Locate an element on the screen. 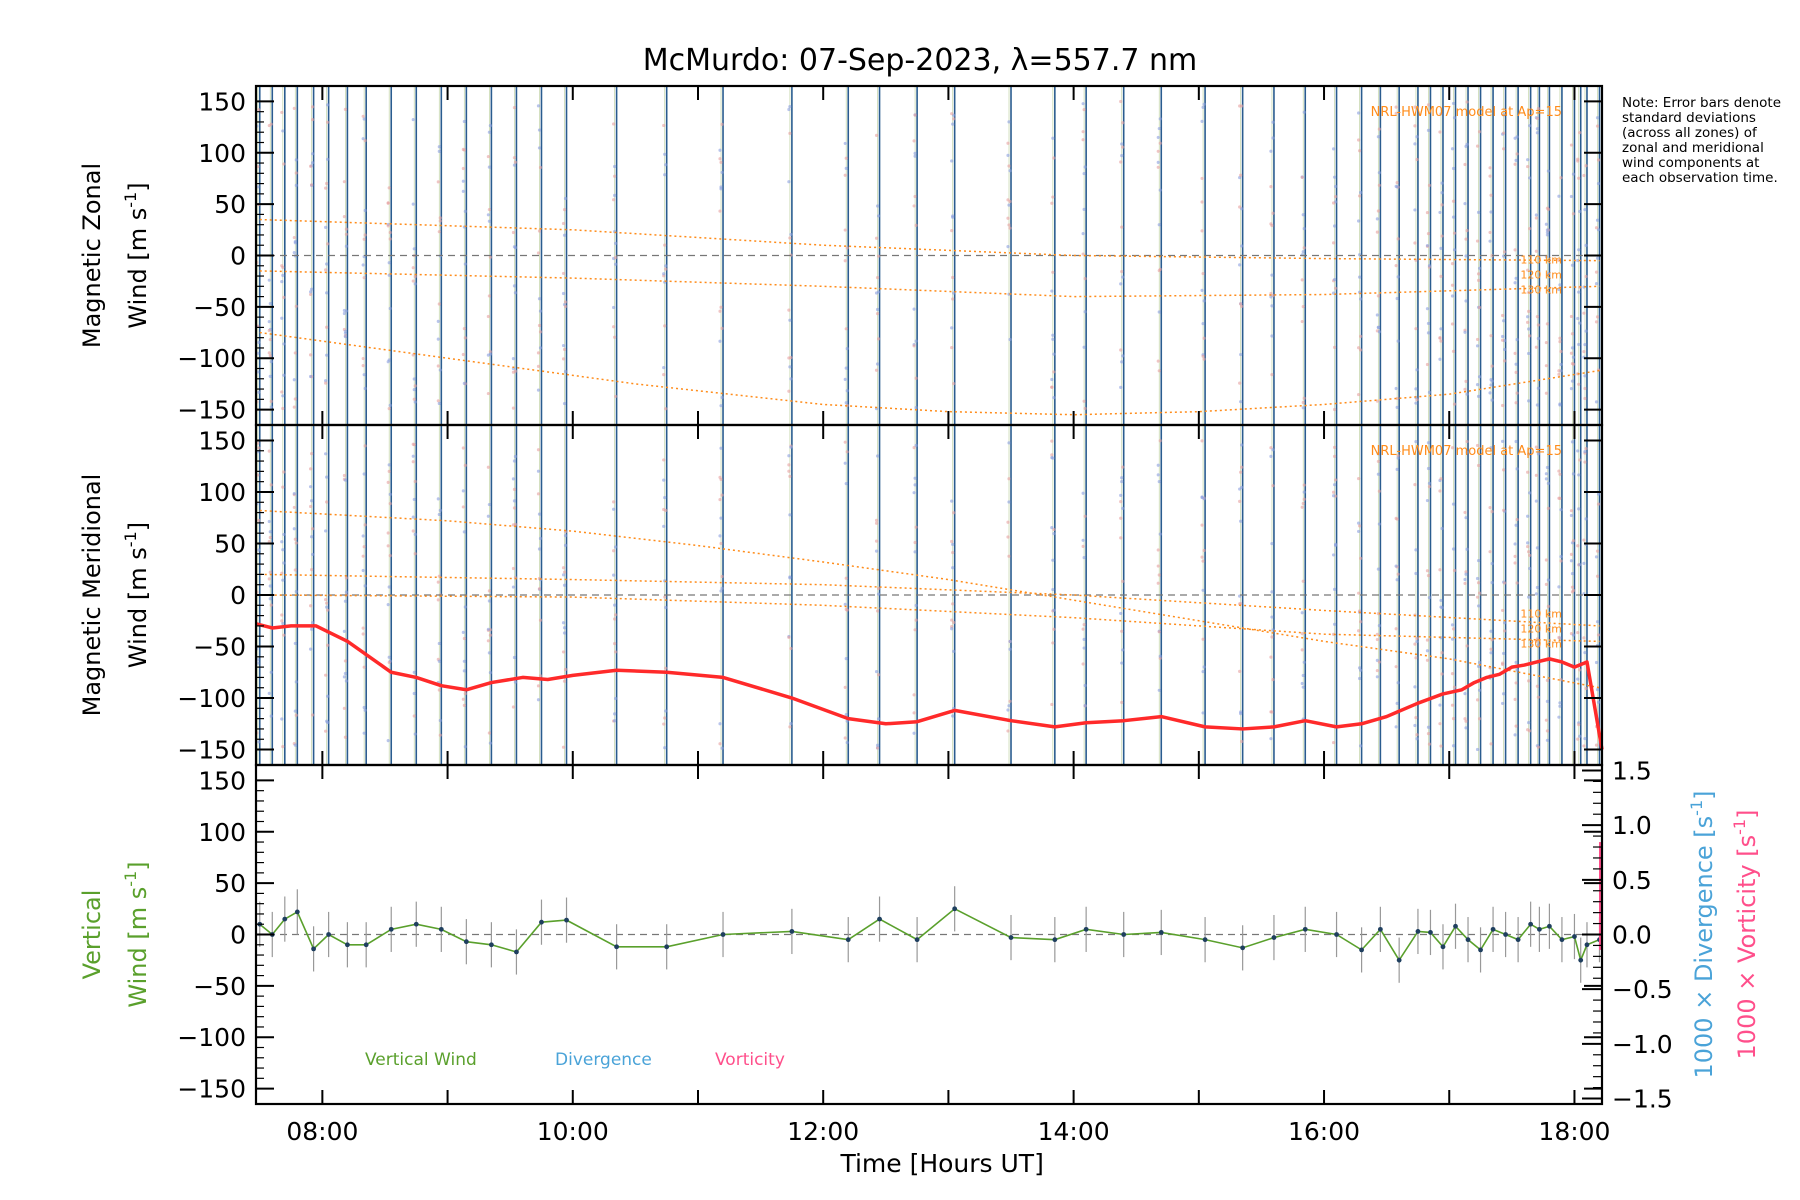  y-tick-label: 150 is located at coordinates (222, 101).